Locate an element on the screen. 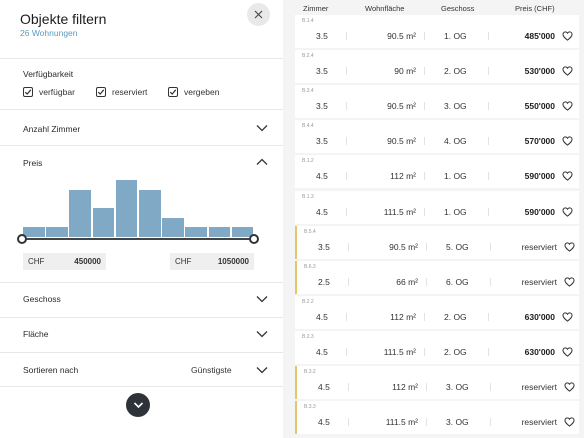 The image size is (584, 438). chevron-up-icon is located at coordinates (262, 162).